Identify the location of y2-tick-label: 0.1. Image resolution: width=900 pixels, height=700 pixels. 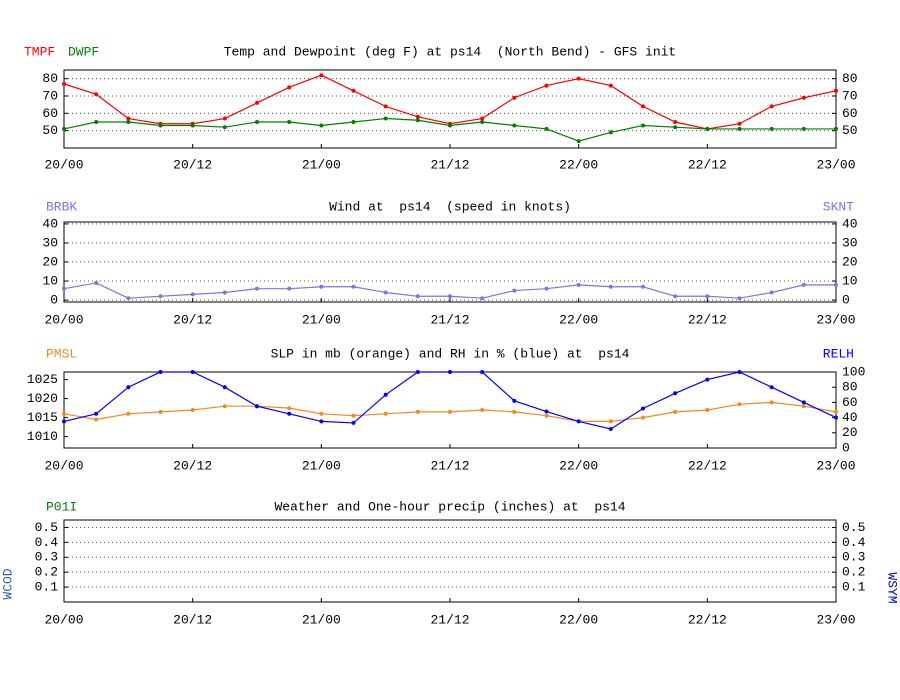
(854, 587).